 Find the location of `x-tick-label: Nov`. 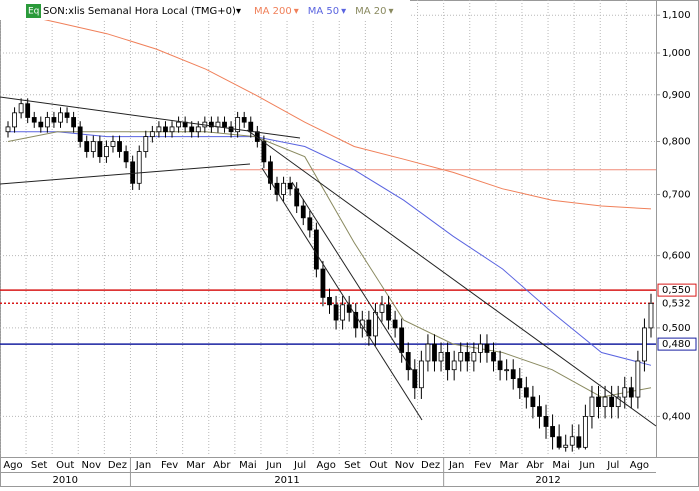

x-tick-label: Nov is located at coordinates (92, 465).